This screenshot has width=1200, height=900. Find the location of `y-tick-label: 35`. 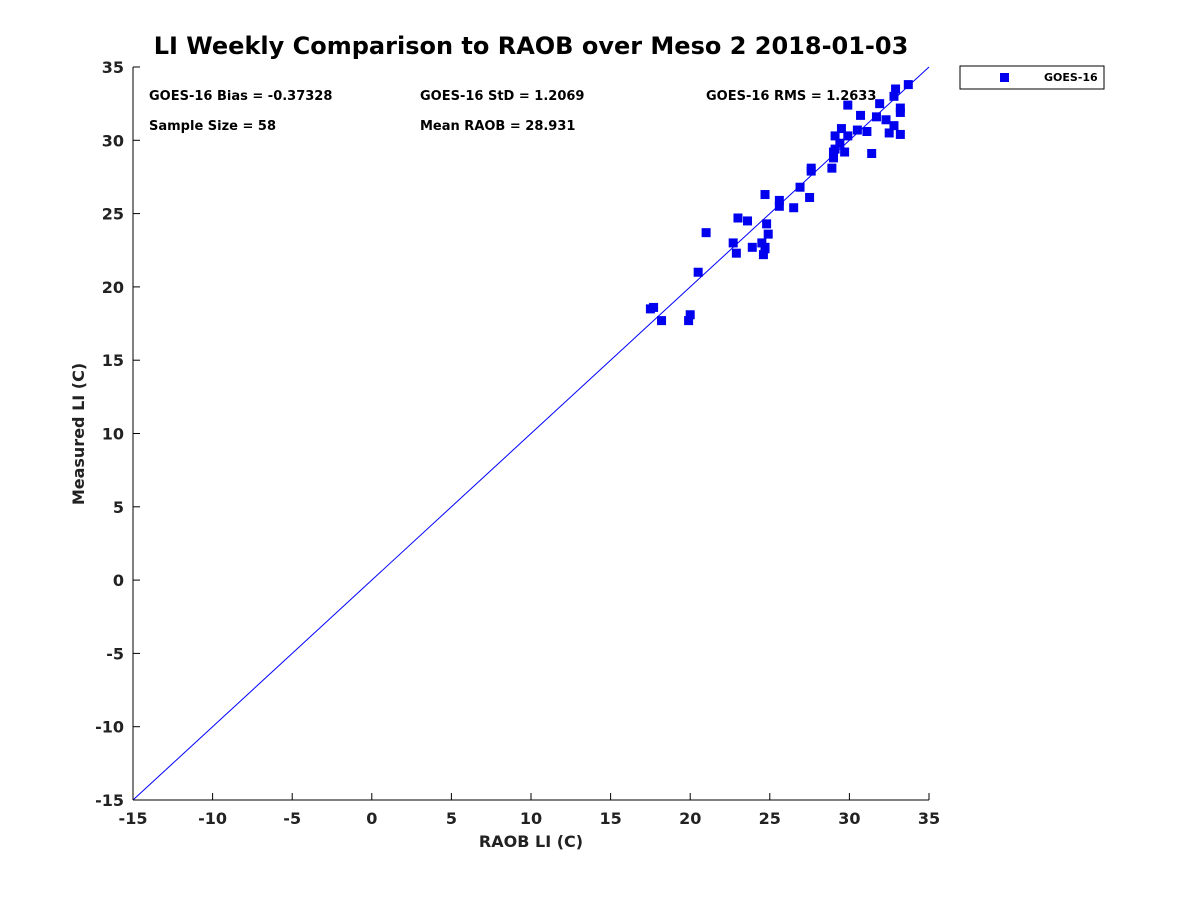

y-tick-label: 35 is located at coordinates (113, 67).